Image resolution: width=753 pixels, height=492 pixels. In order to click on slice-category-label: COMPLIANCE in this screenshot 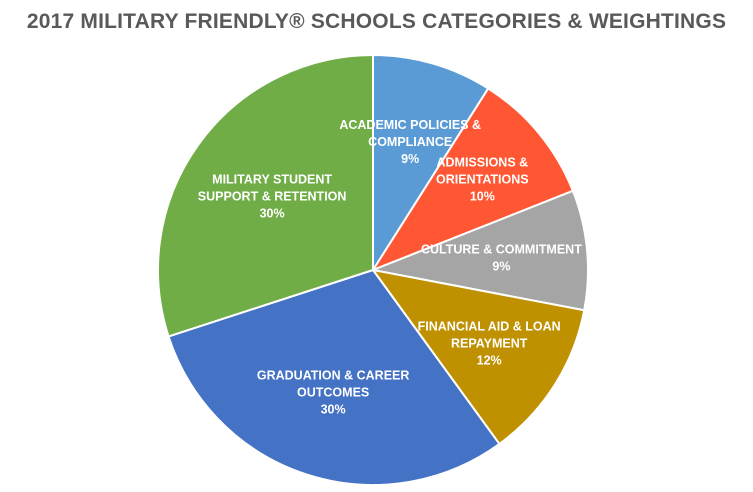, I will do `click(410, 142)`.